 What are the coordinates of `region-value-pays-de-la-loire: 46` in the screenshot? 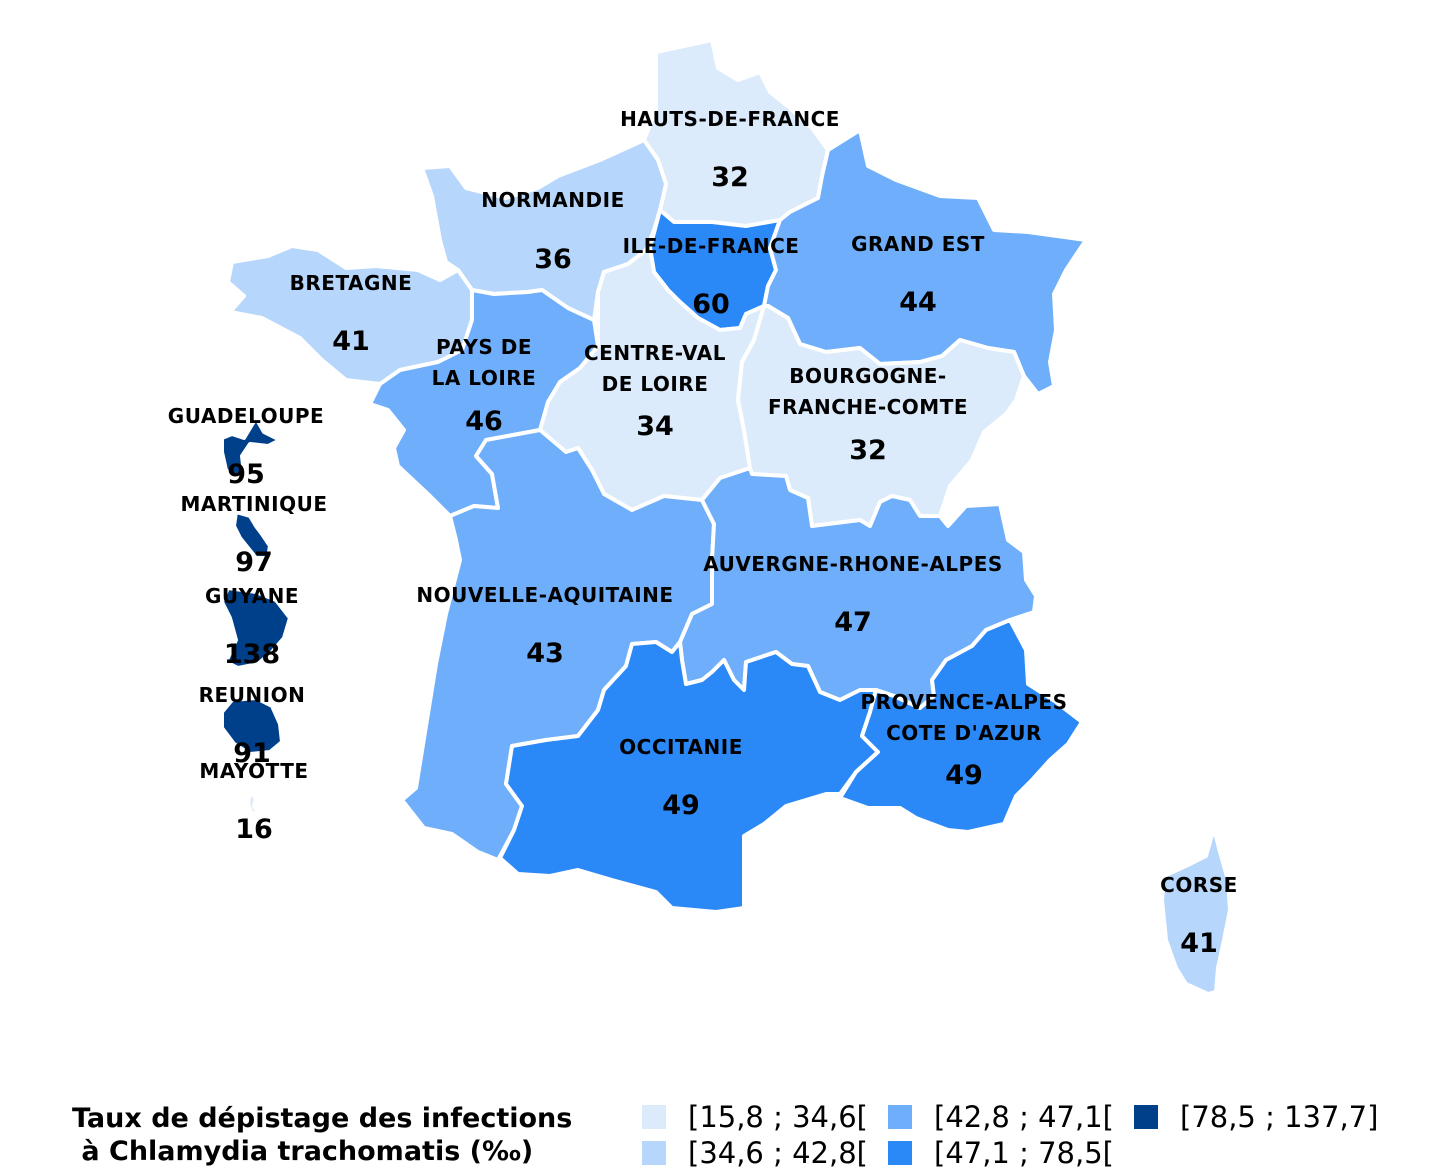 It's located at (484, 421).